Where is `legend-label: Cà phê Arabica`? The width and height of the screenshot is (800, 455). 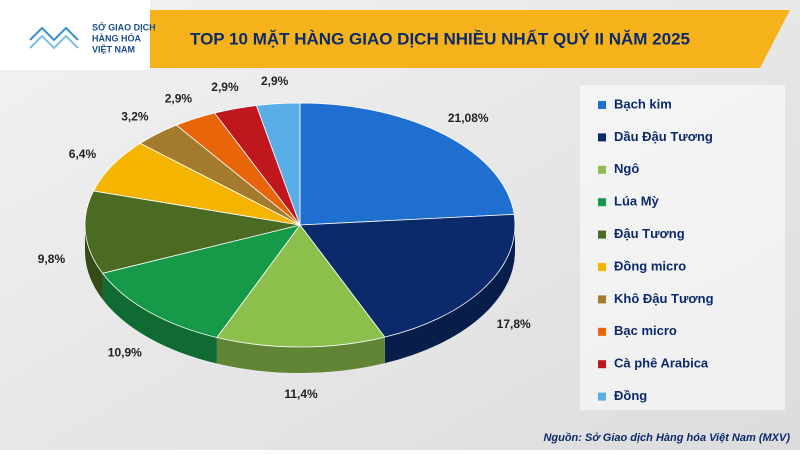 legend-label: Cà phê Arabica is located at coordinates (661, 363).